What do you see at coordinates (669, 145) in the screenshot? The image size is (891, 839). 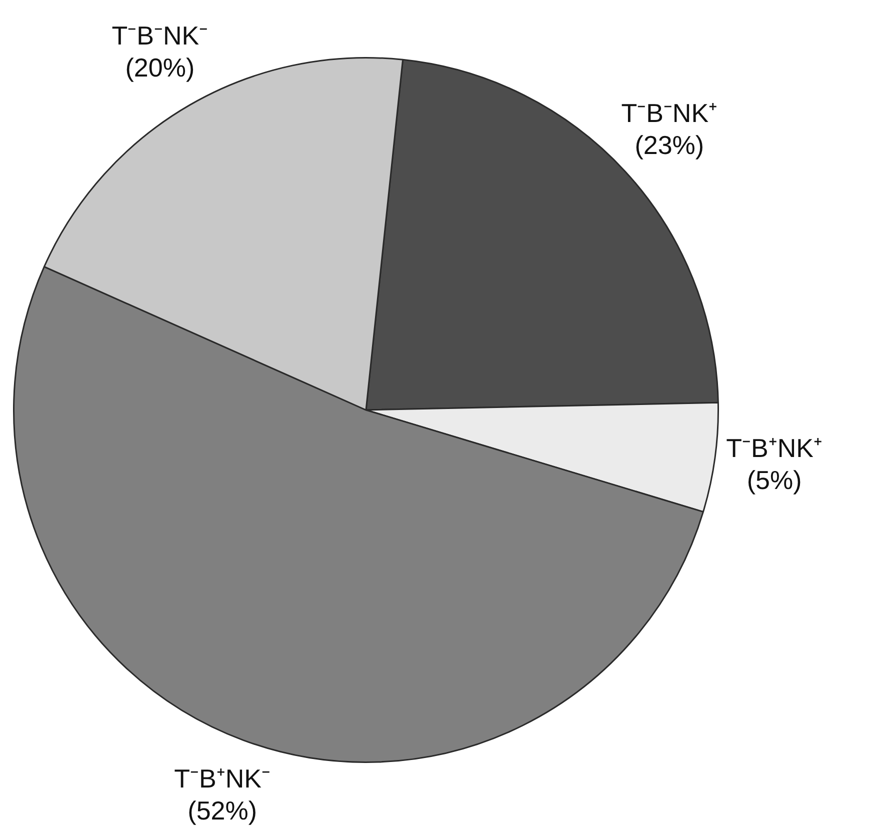 I see `data-label: (23%)` at bounding box center [669, 145].